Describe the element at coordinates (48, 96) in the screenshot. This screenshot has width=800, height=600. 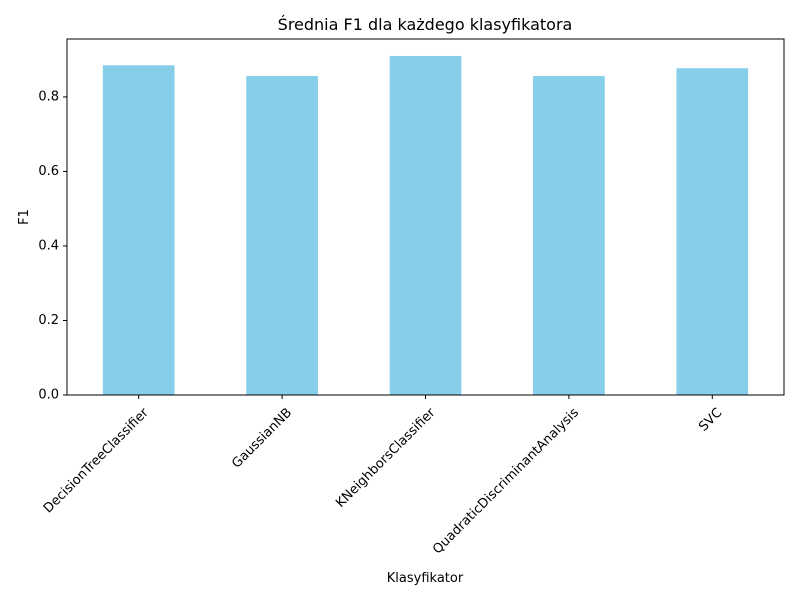
I see `y-tick-label: 0.8` at that location.